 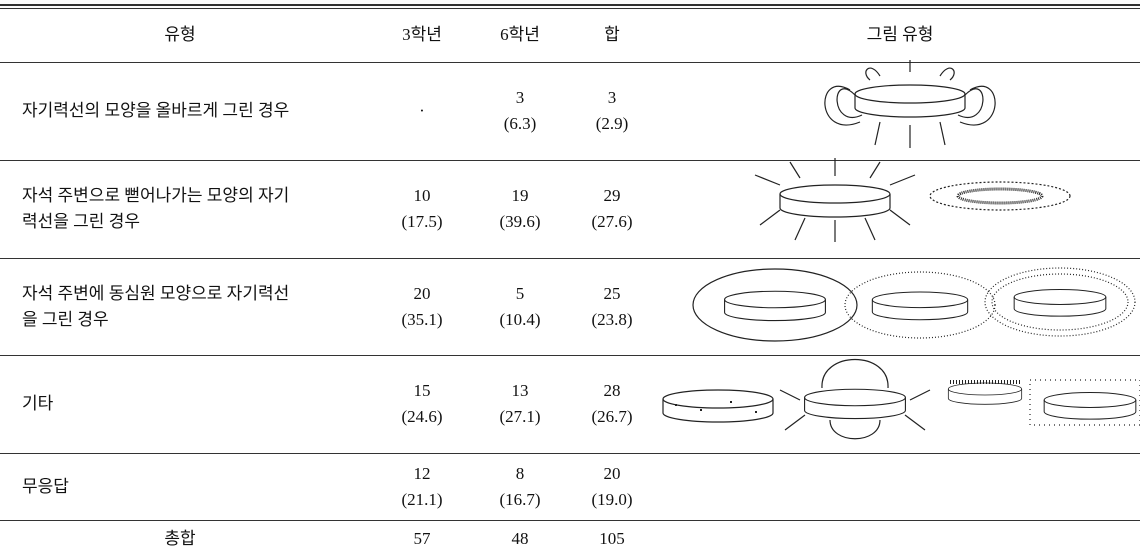 What do you see at coordinates (81, 221) in the screenshot?
I see `cell-text: 력선을 그린 경우` at bounding box center [81, 221].